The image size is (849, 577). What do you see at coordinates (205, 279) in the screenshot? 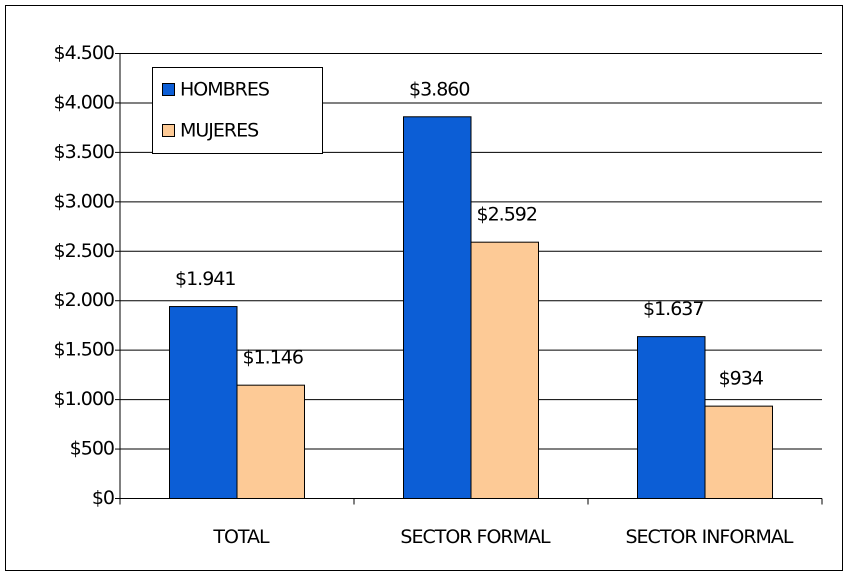
I see `value-label: $1.941` at bounding box center [205, 279].